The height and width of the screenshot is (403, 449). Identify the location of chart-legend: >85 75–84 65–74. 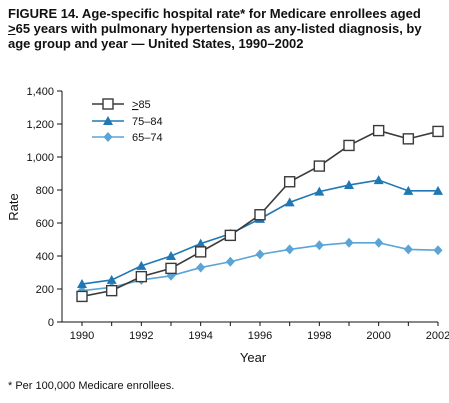
(127, 121).